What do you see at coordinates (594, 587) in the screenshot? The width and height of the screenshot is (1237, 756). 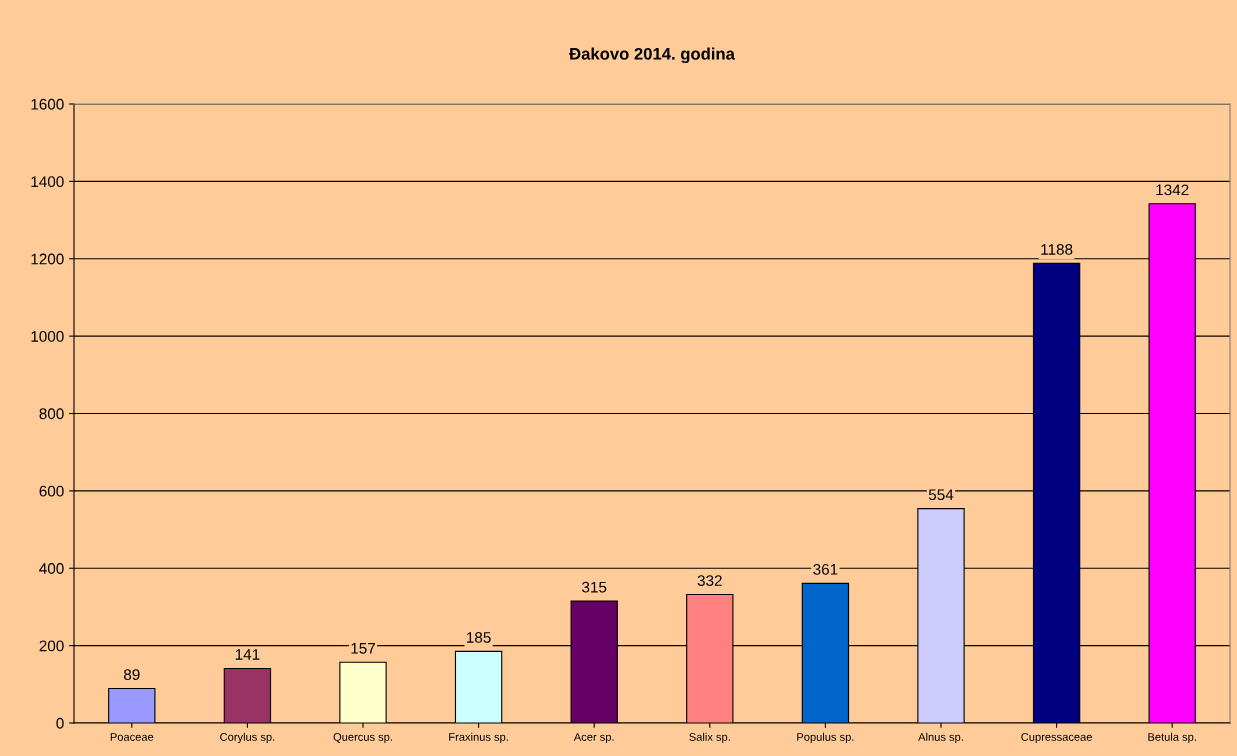 I see `data-label: 315` at bounding box center [594, 587].